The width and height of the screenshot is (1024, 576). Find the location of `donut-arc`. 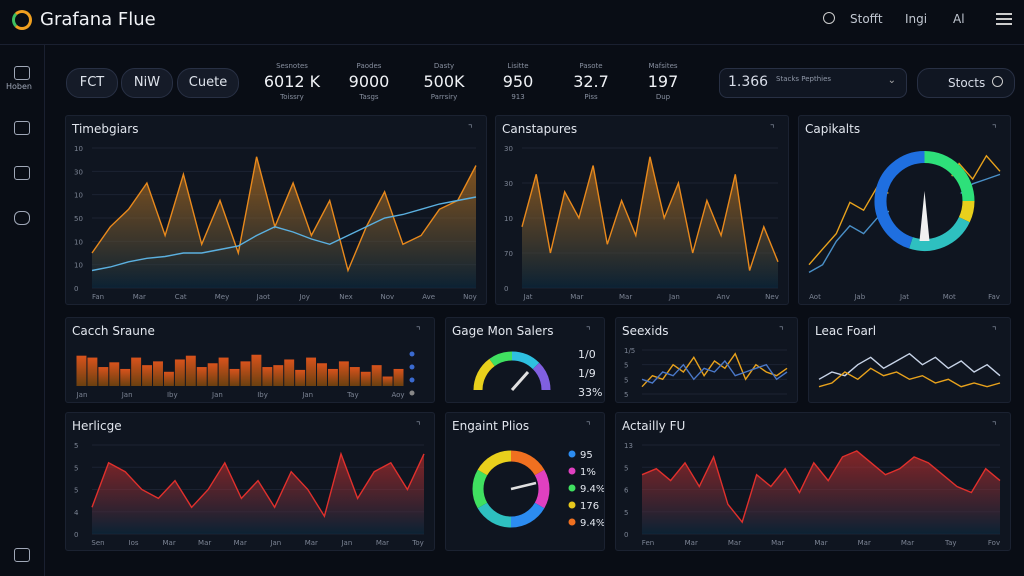

donut-arc is located at coordinates (527, 515).